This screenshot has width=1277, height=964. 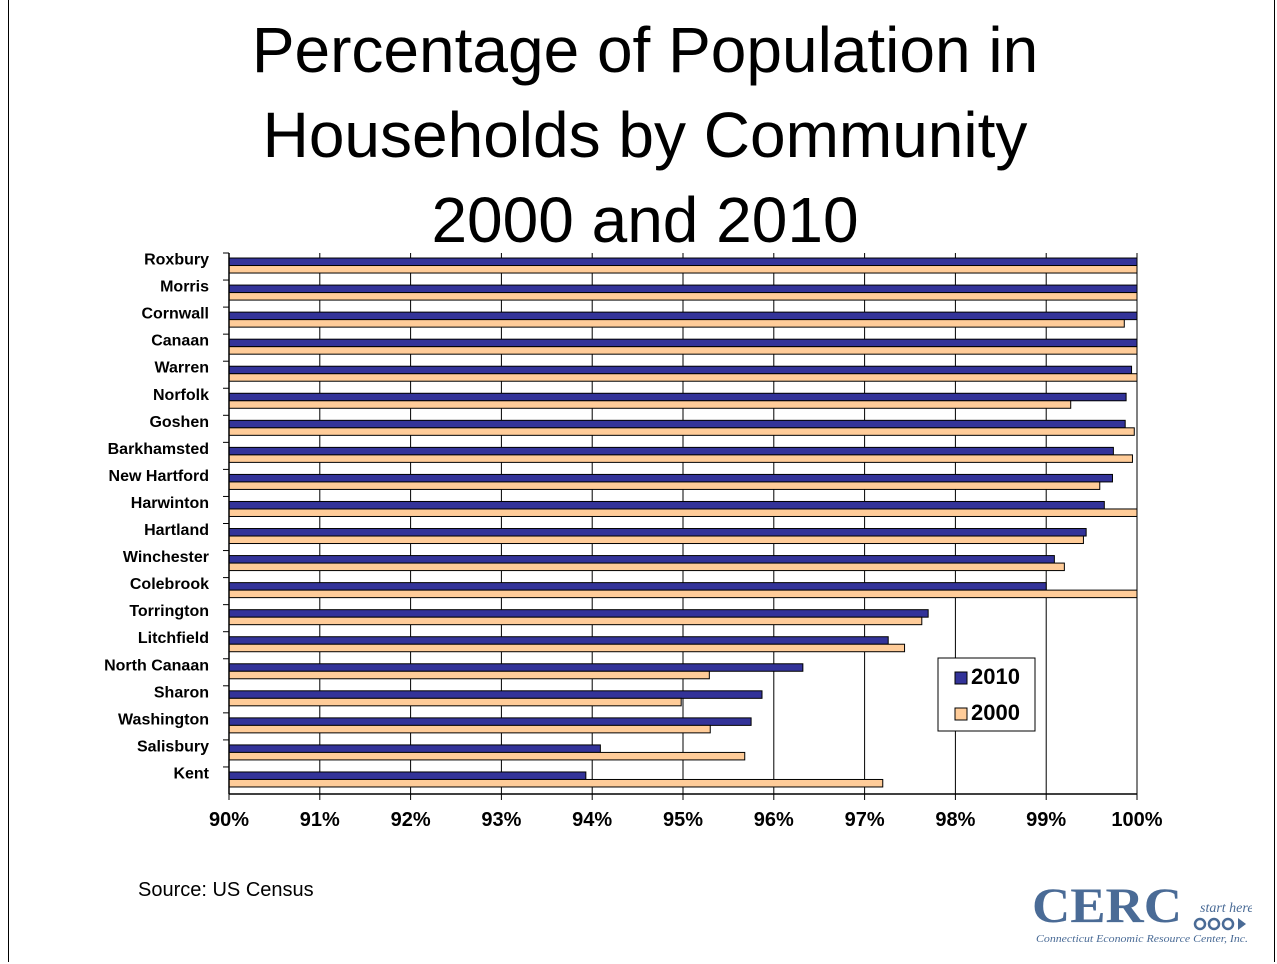 What do you see at coordinates (1219, 924) in the screenshot?
I see `logo-dots-icon` at bounding box center [1219, 924].